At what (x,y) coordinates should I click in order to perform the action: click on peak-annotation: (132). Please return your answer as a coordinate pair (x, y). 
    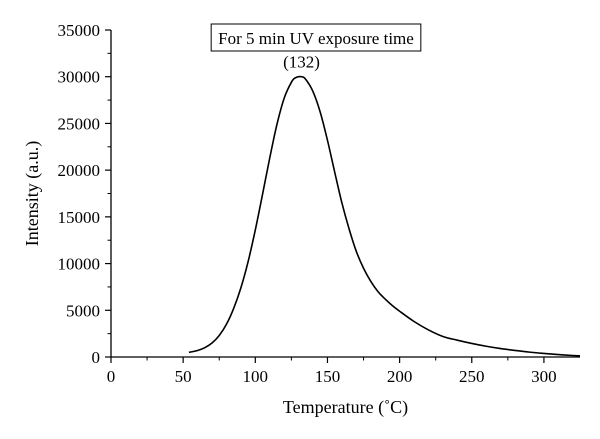
    Looking at the image, I should click on (301, 62).